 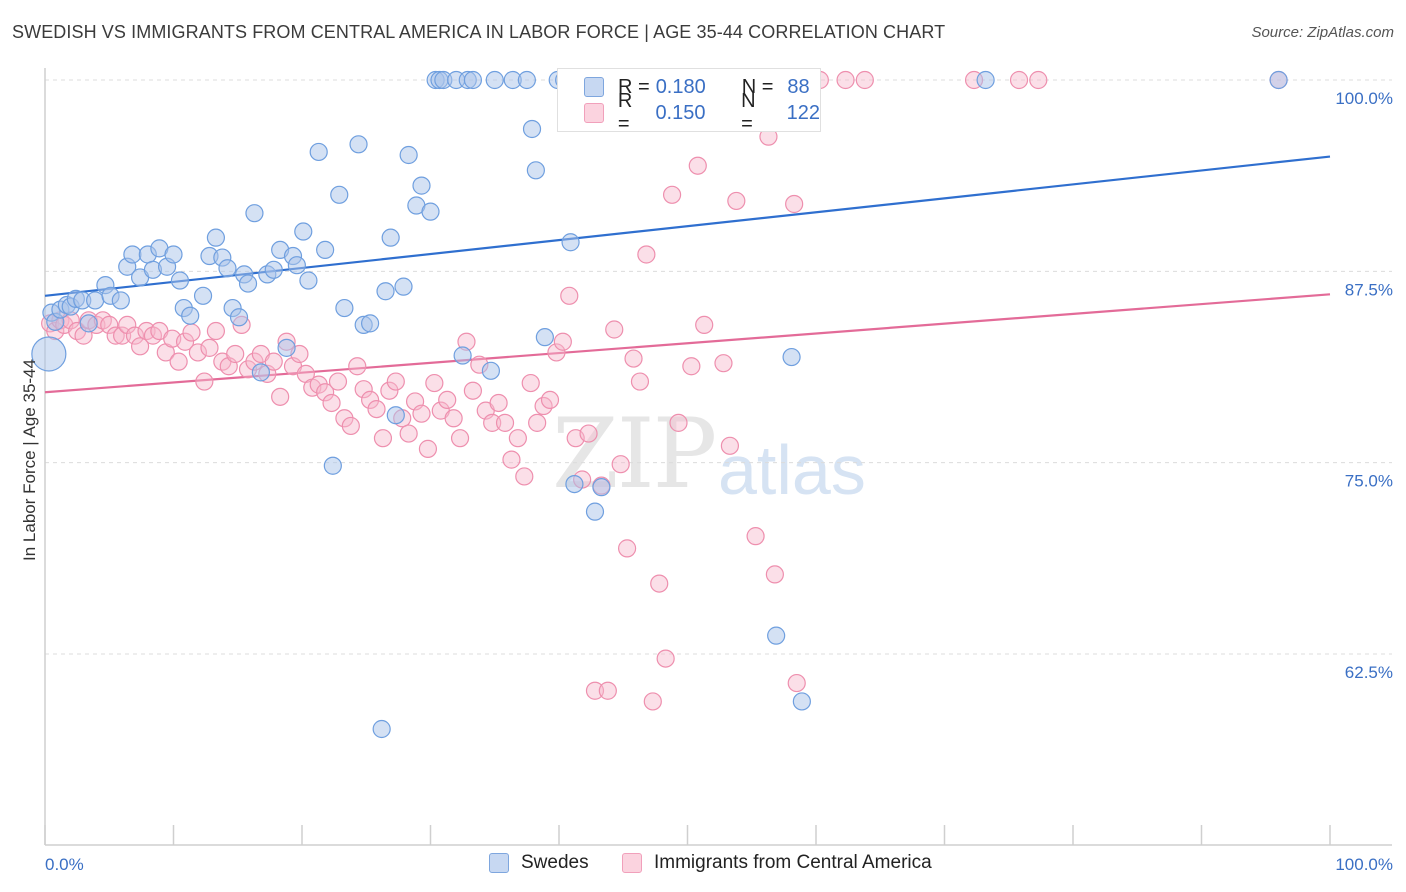 I want to click on legend-item-swedes: Swedes, so click(x=539, y=863).